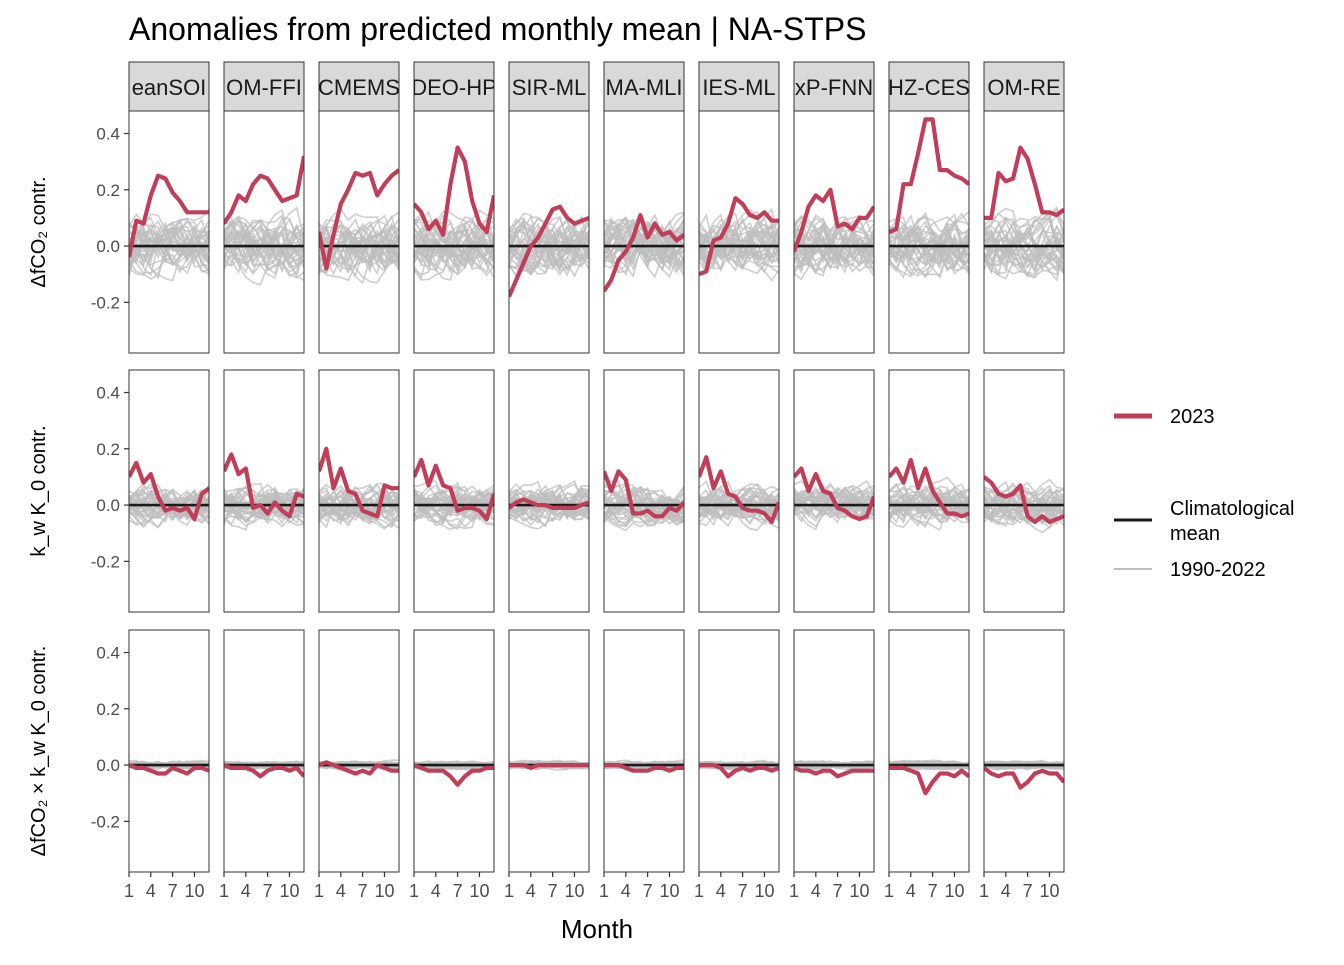 The image size is (1344, 965). I want to click on strip-label: MA-MLI, so click(644, 87).